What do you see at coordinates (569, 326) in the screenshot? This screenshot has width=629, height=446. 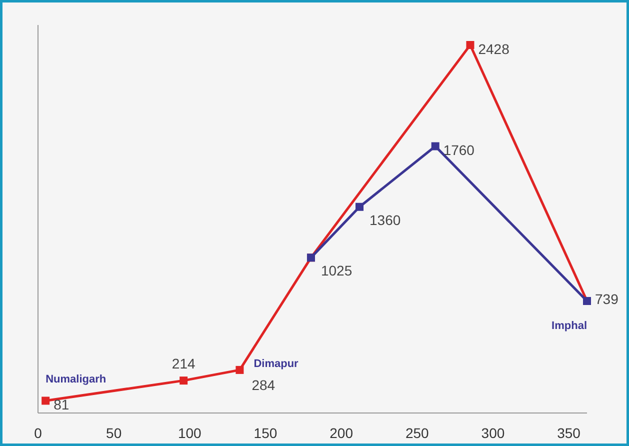 I see `annotation: Imphal` at bounding box center [569, 326].